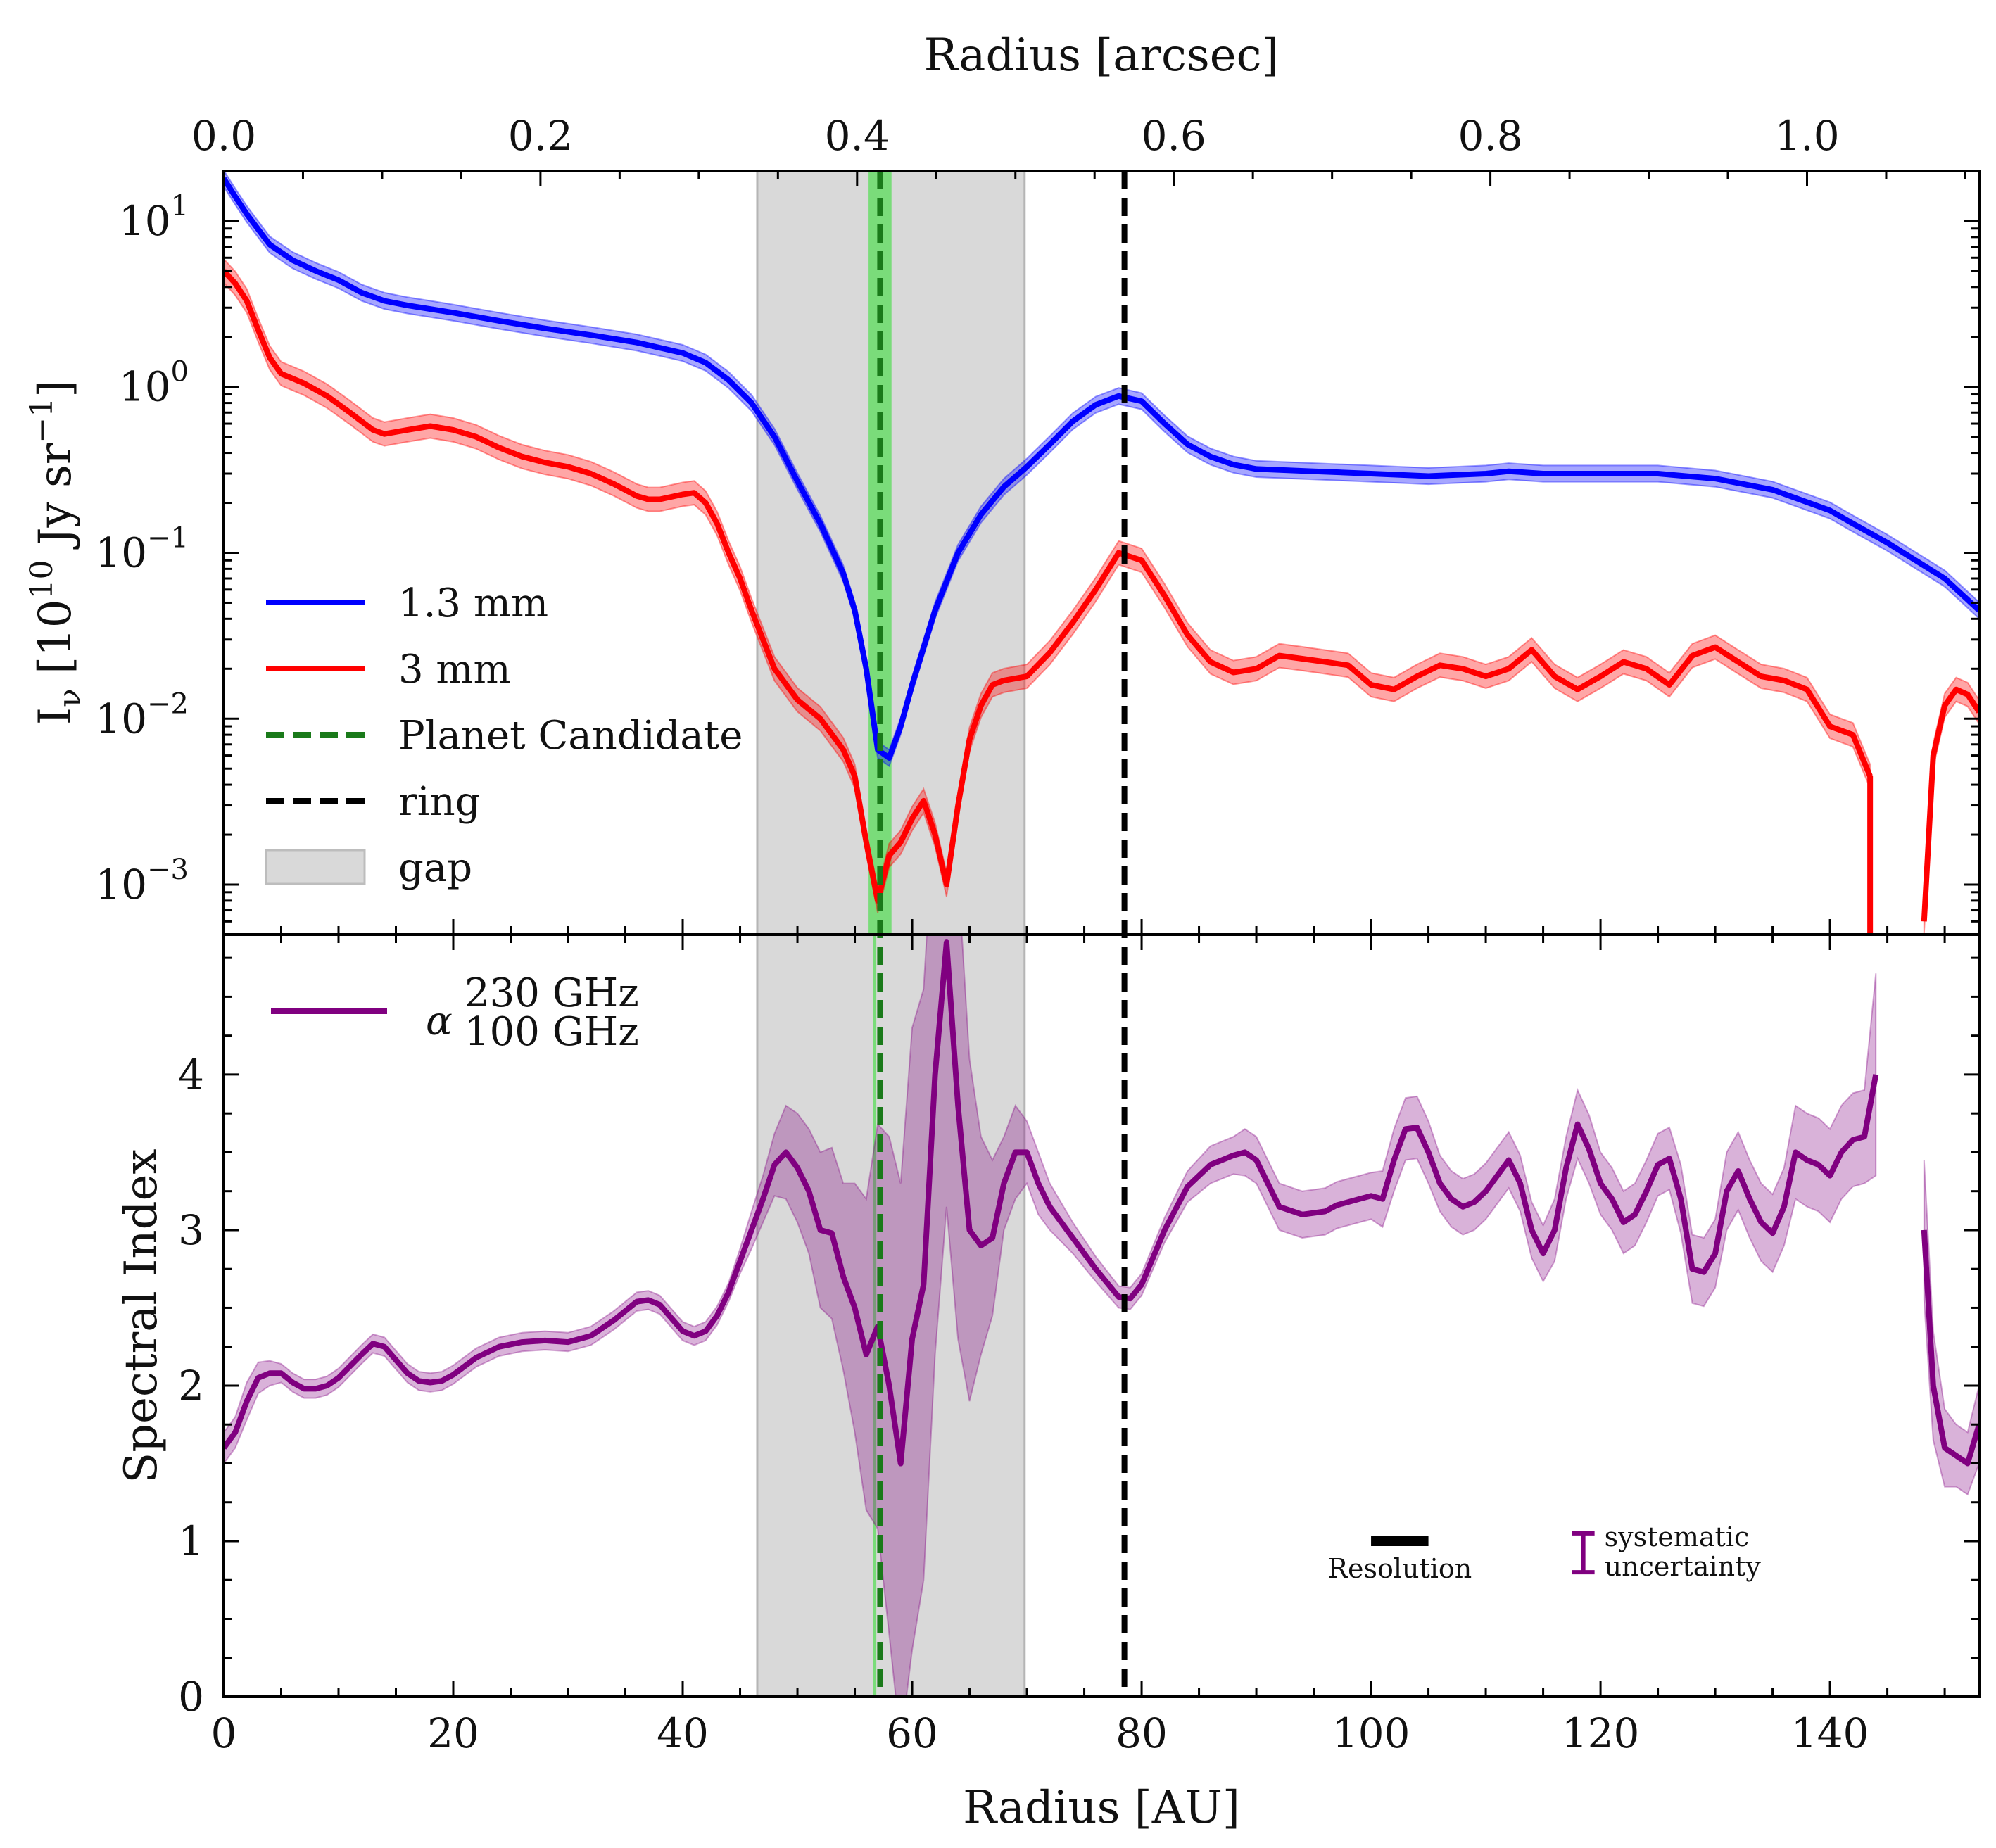 The height and width of the screenshot is (1848, 1996). I want to click on x-tick-label: 40, so click(683, 1733).